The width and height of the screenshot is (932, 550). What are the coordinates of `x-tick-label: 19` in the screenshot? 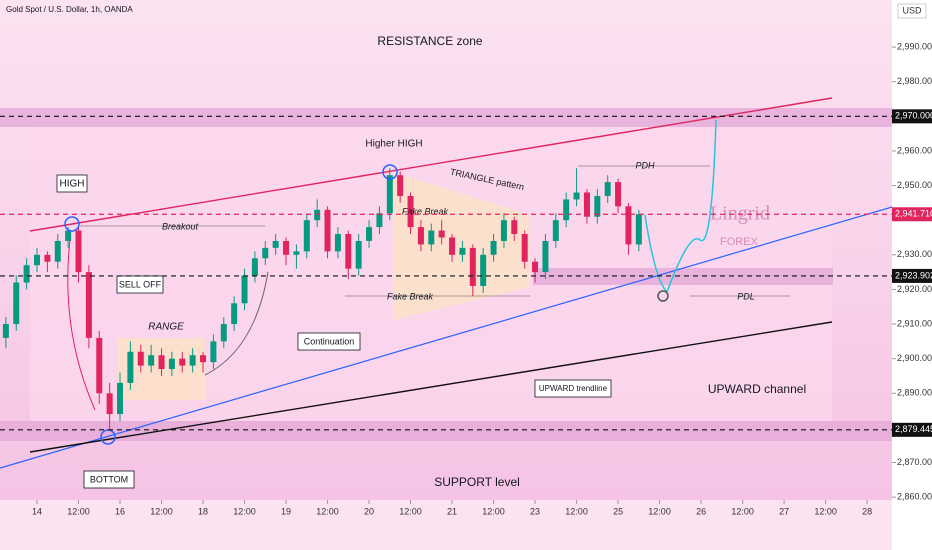 It's located at (286, 511).